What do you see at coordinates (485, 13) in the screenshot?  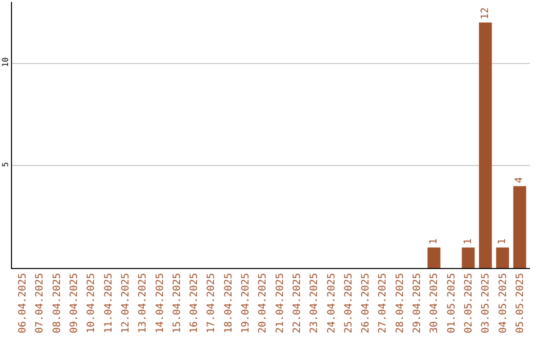 I see `data-label: 12` at bounding box center [485, 13].